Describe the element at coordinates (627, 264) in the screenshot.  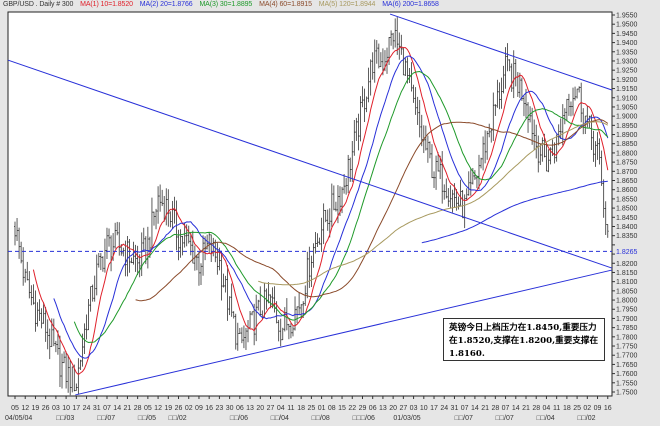
I see `y-tick-label: 1.8200` at that location.